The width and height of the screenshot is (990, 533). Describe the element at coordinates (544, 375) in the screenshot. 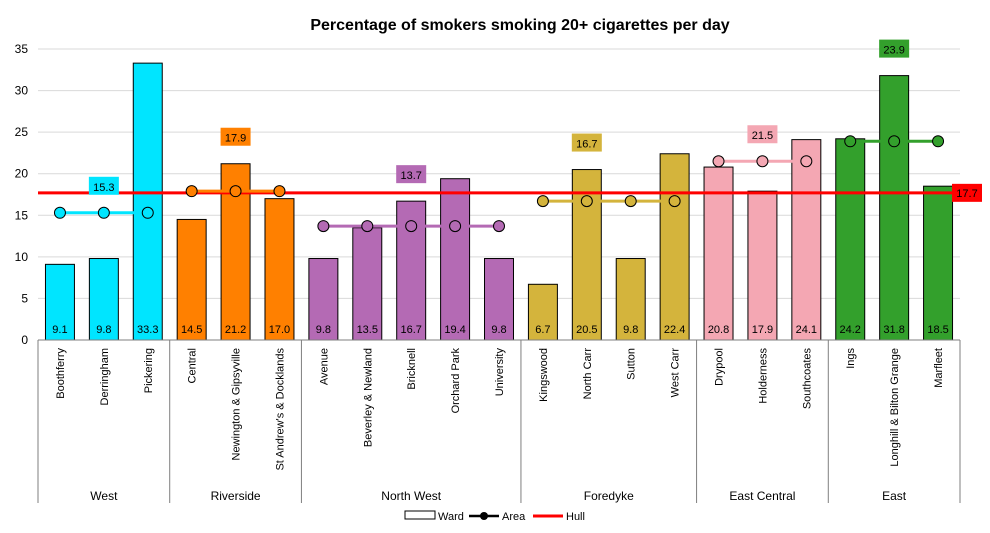

I see `ward-label: Kingswood` at that location.